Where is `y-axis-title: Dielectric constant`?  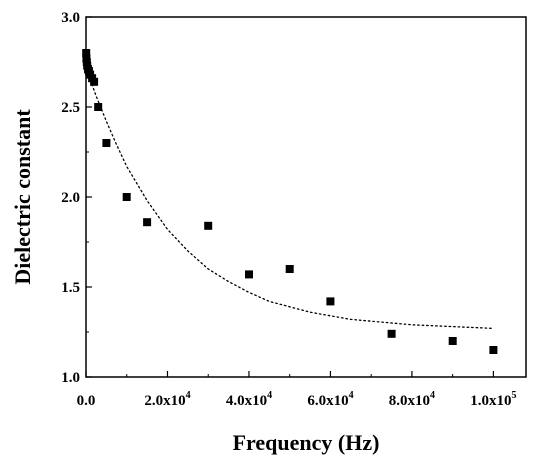 y-axis-title: Dielectric constant is located at coordinates (22, 197).